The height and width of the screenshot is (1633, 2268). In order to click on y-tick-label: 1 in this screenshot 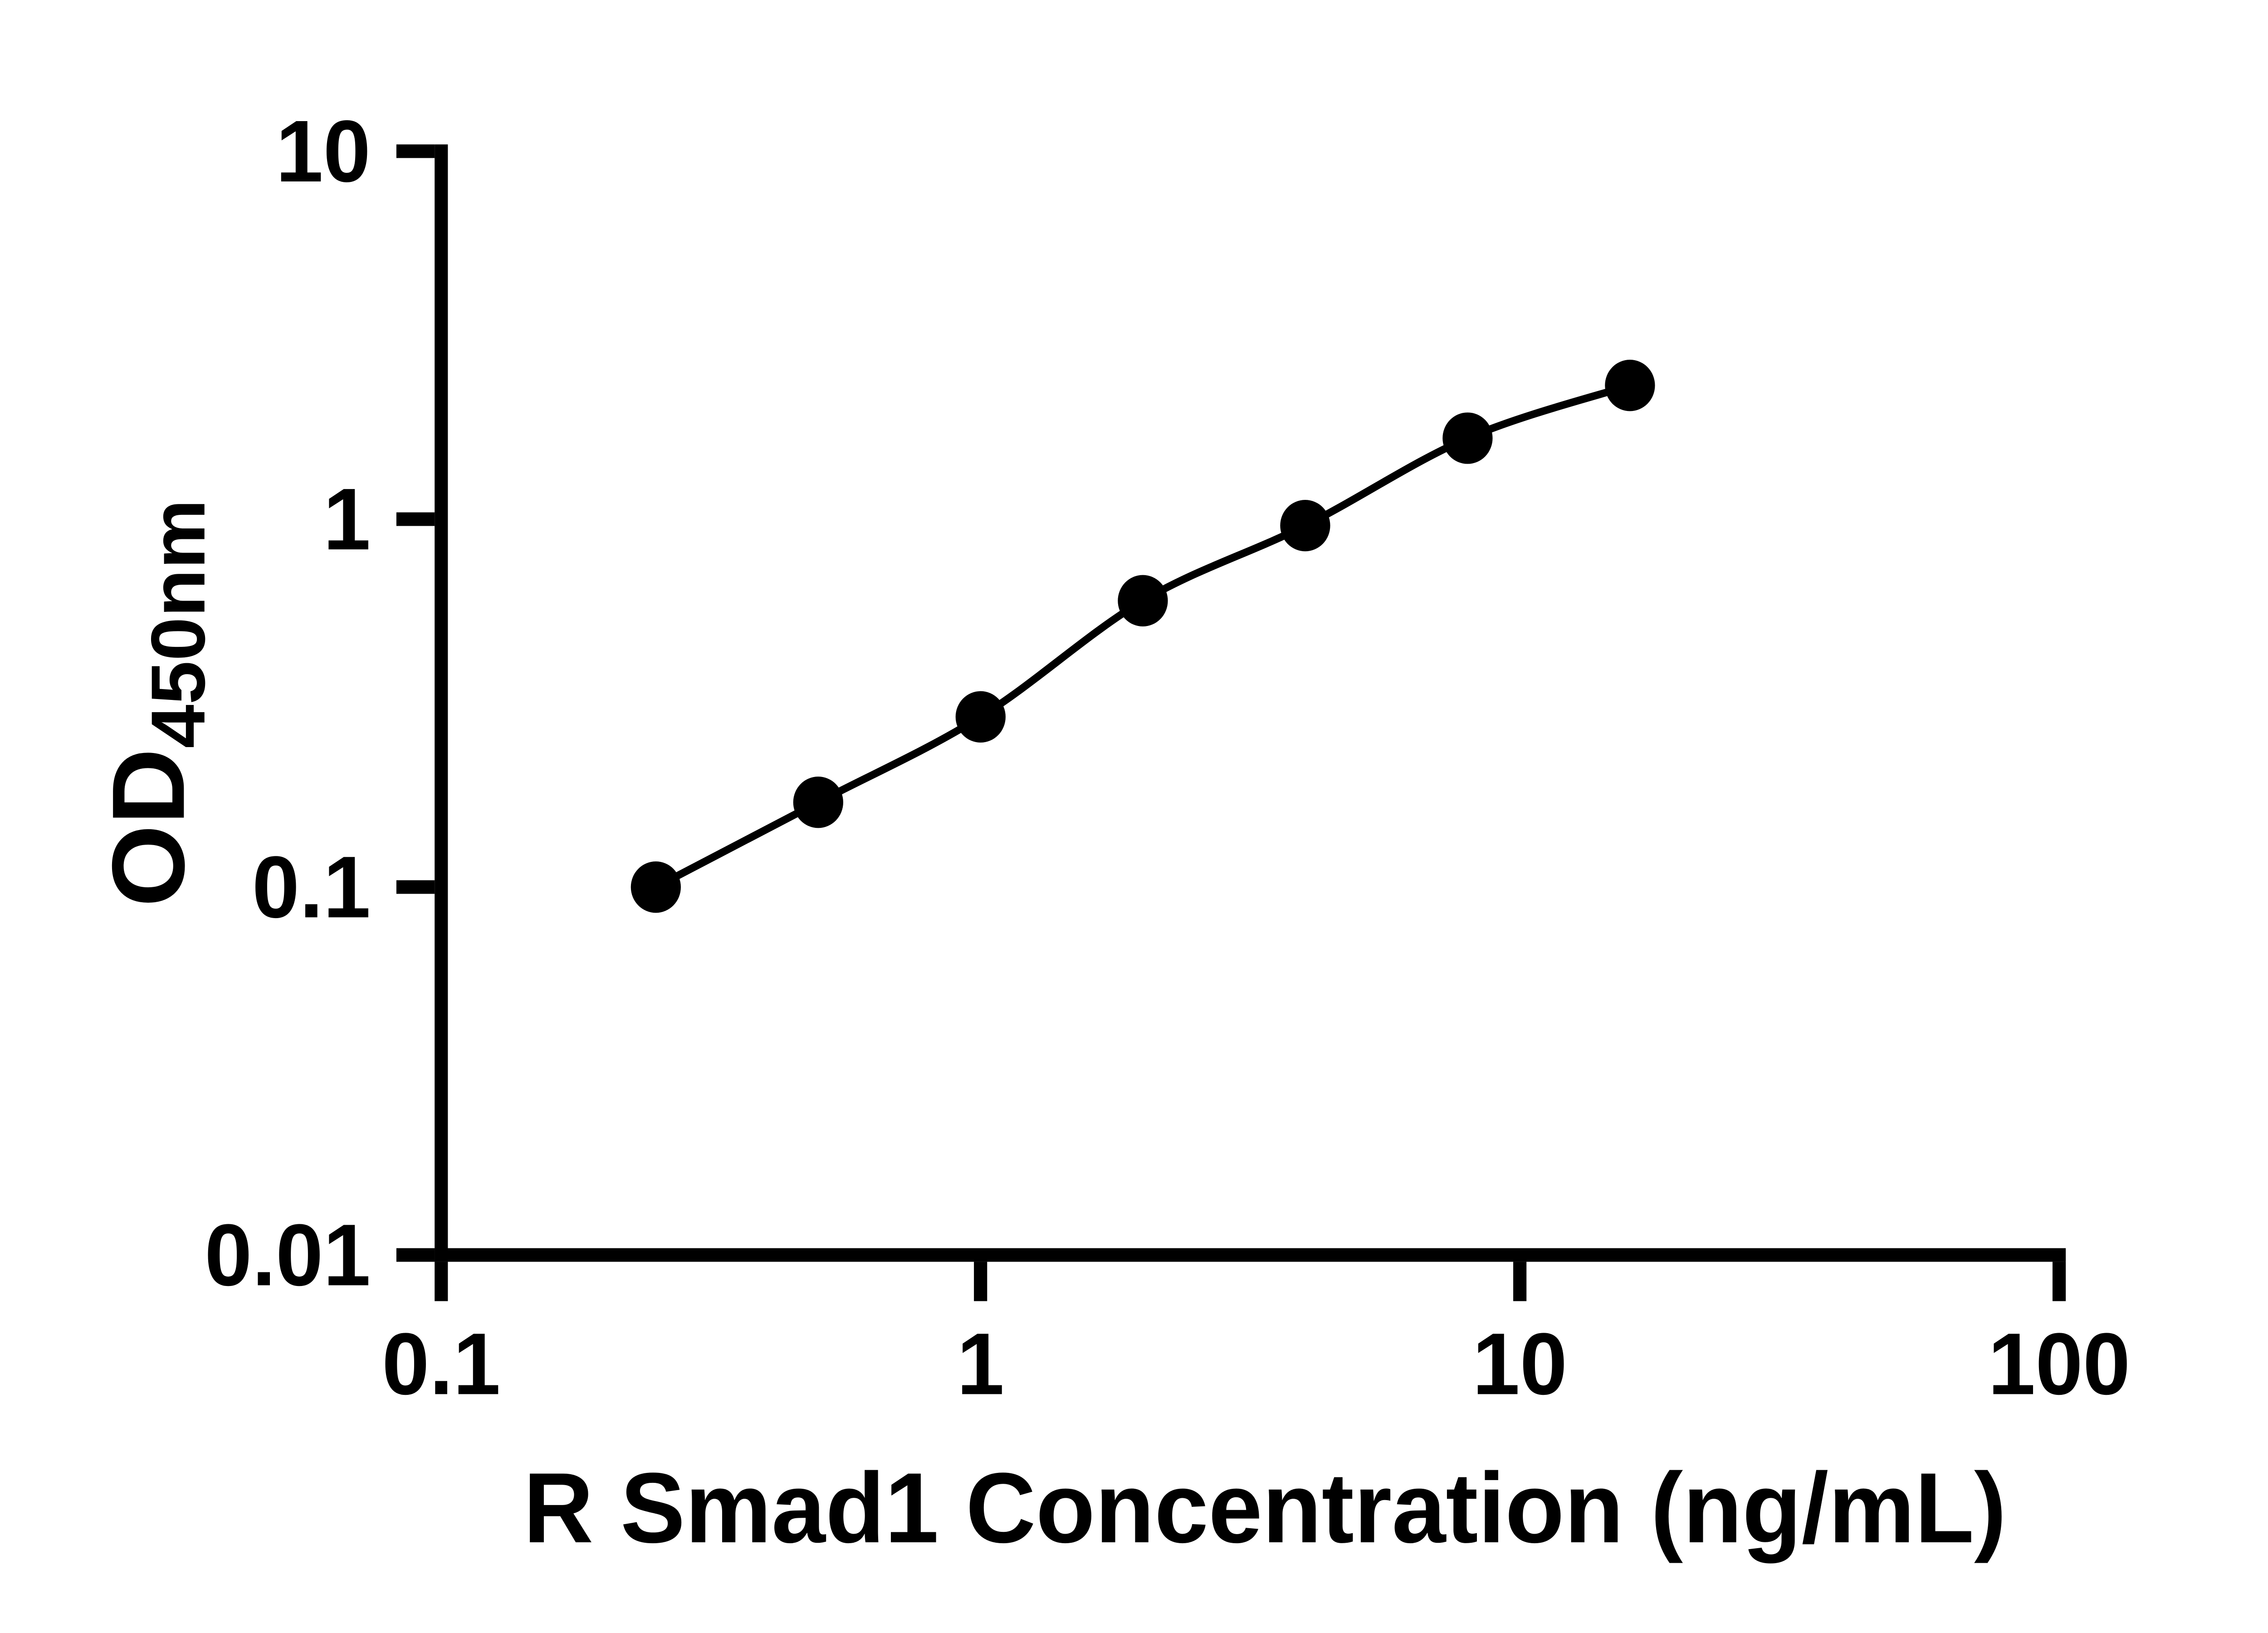, I will do `click(347, 519)`.